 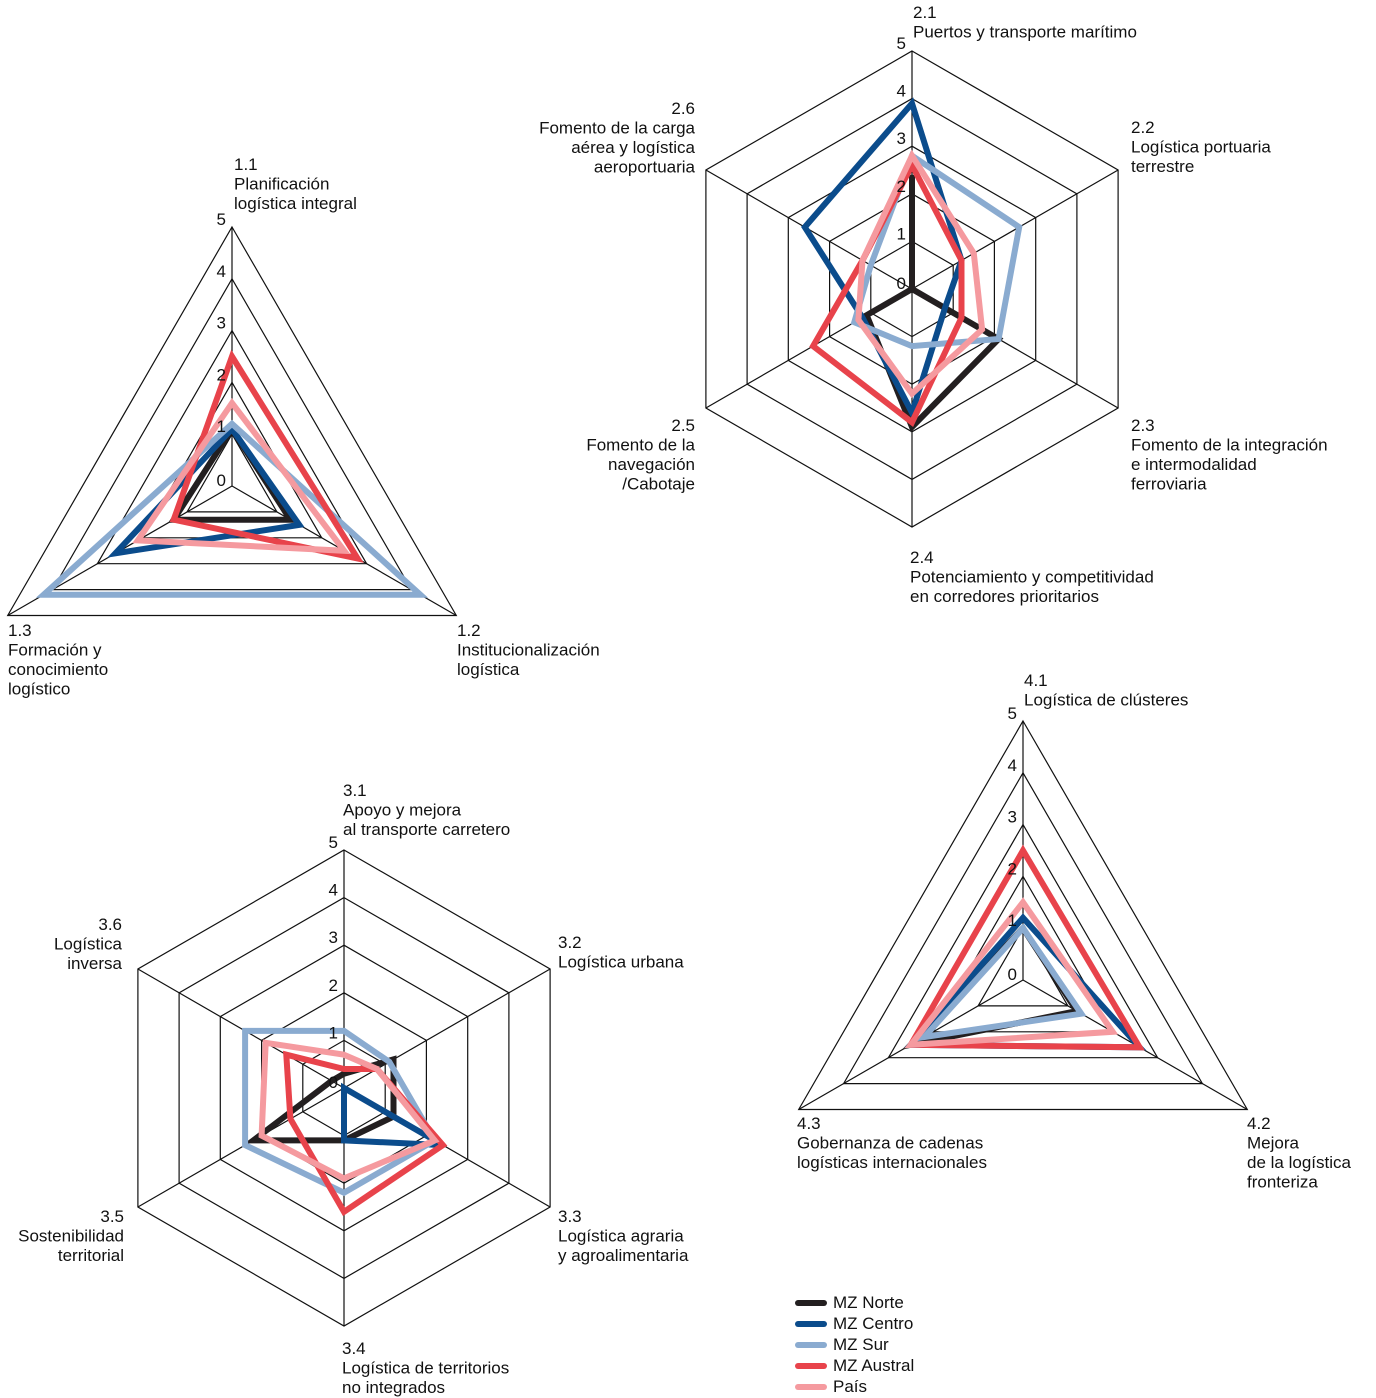 I want to click on axis-label-1.3: 1.3 Formación y conocimiento logístico, so click(x=58, y=660).